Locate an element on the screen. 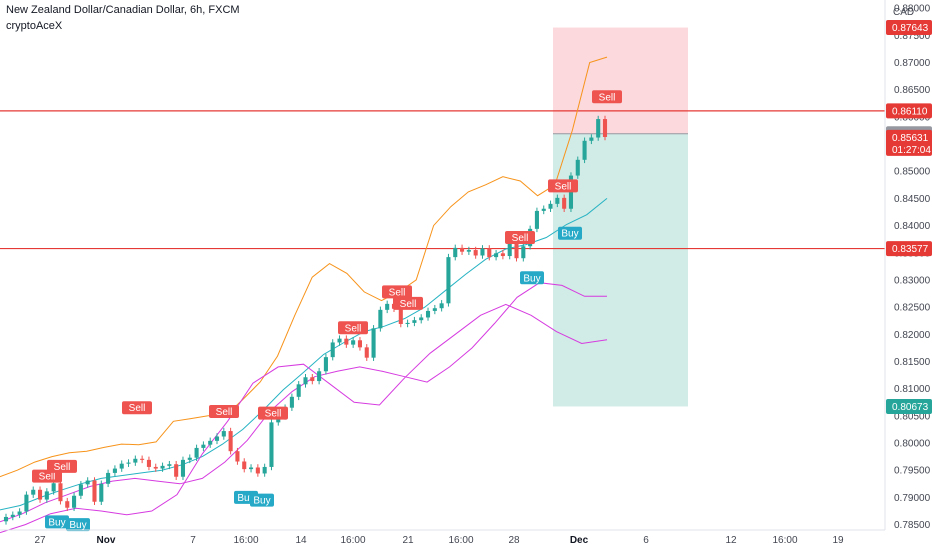  price-tag-label: 0.83577 is located at coordinates (910, 249).